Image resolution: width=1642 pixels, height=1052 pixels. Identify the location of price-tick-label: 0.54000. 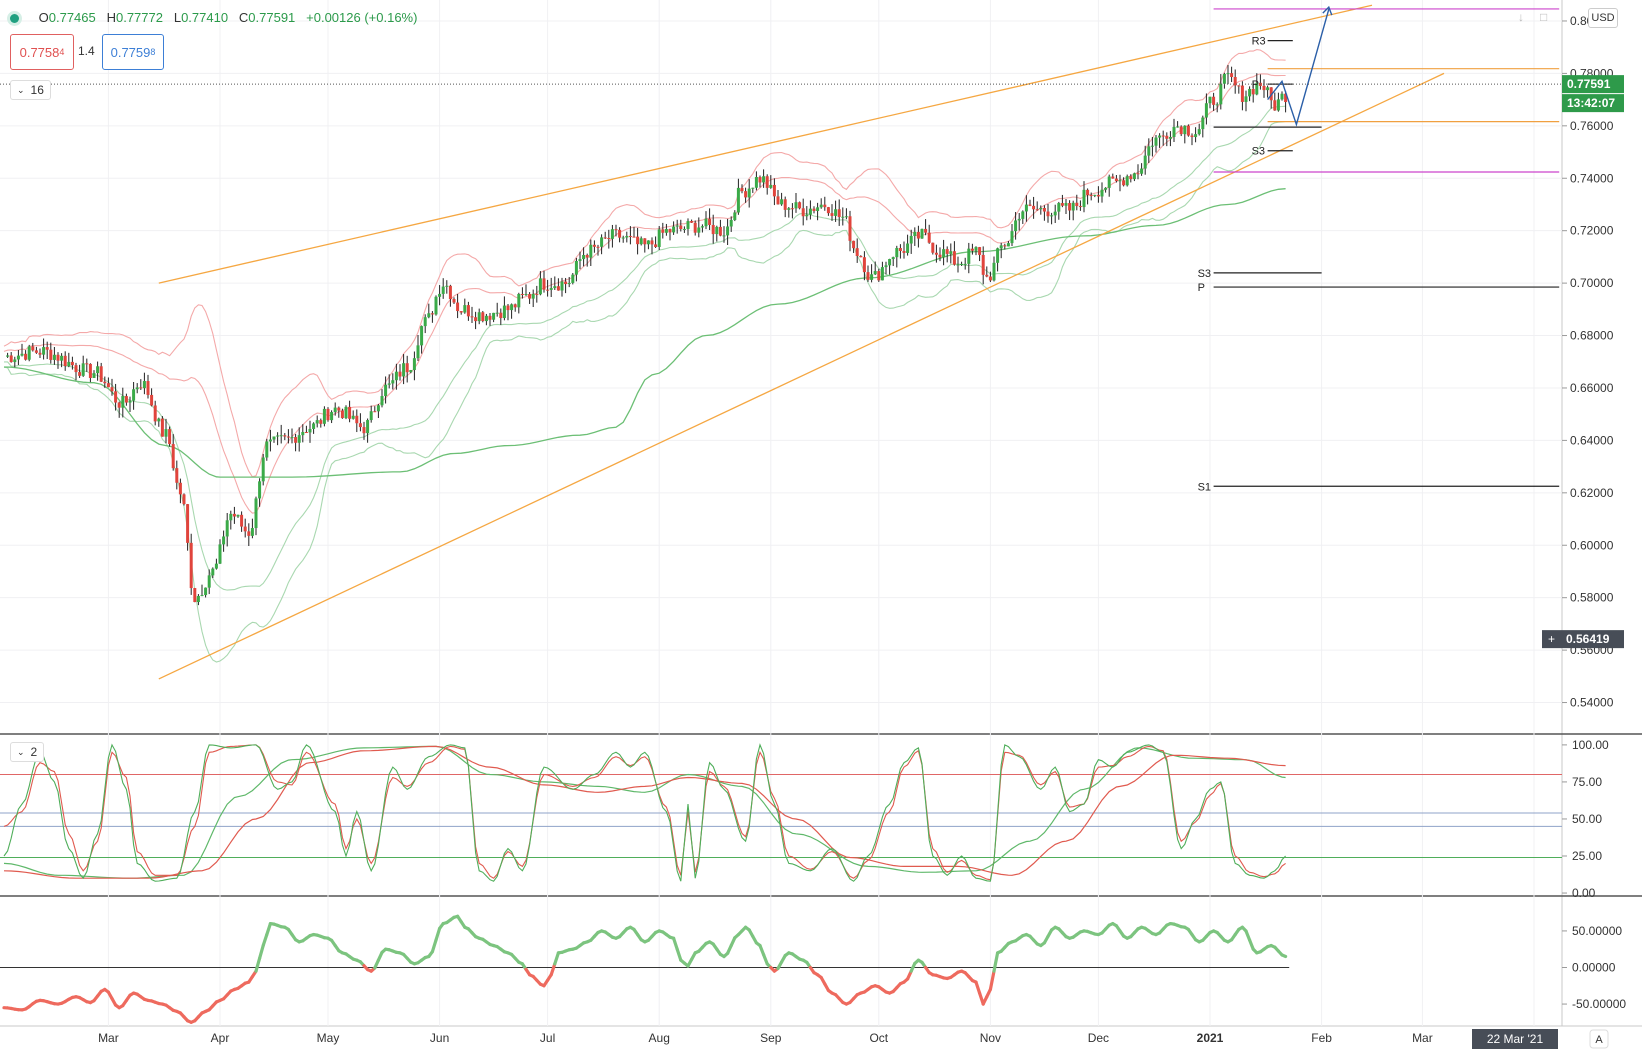
(1592, 703).